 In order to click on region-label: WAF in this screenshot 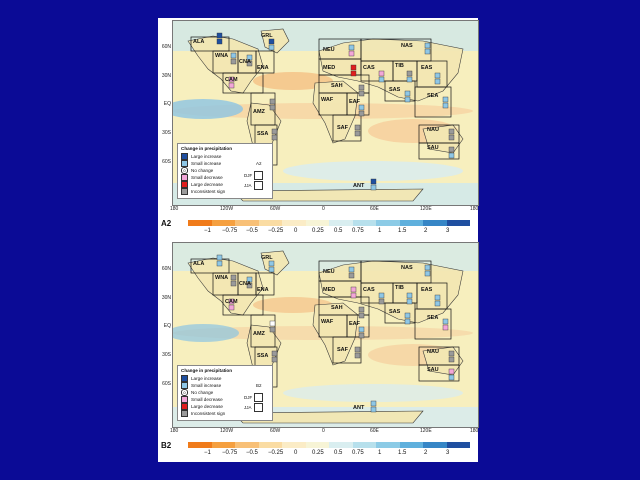, I will do `click(327, 100)`.